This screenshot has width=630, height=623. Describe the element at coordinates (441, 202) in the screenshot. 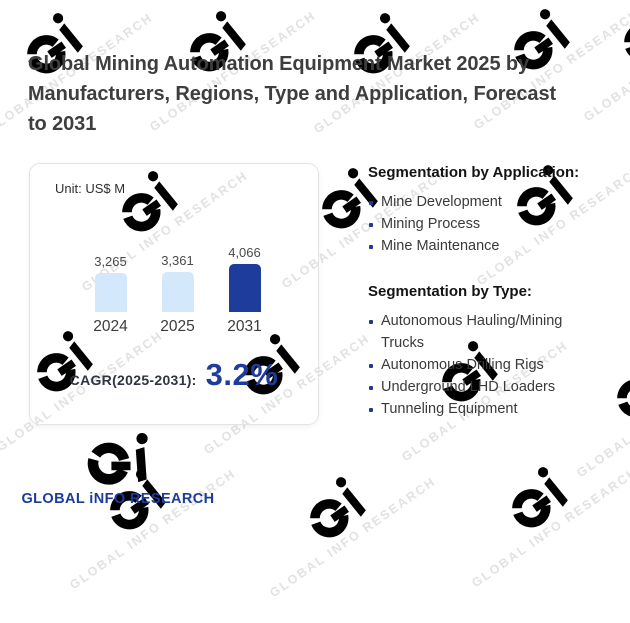

I see `list-item-label: Mine Development` at that location.